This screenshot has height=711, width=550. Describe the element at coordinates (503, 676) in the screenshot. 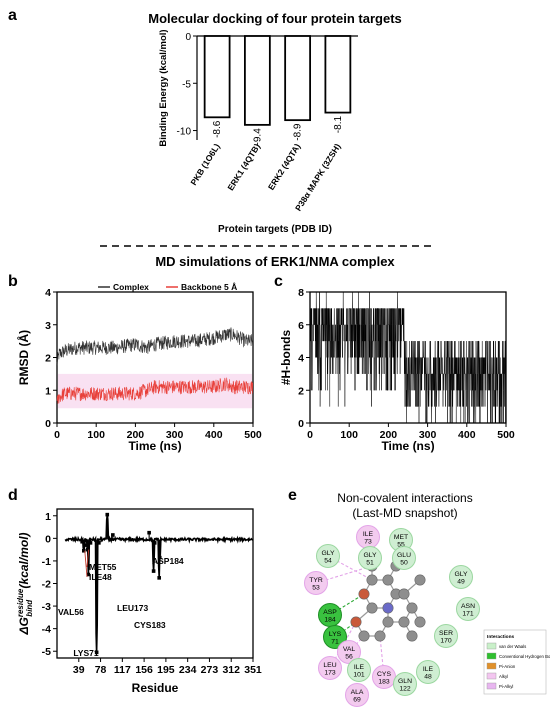

I see `diagram-legend-label: Alkyl` at that location.